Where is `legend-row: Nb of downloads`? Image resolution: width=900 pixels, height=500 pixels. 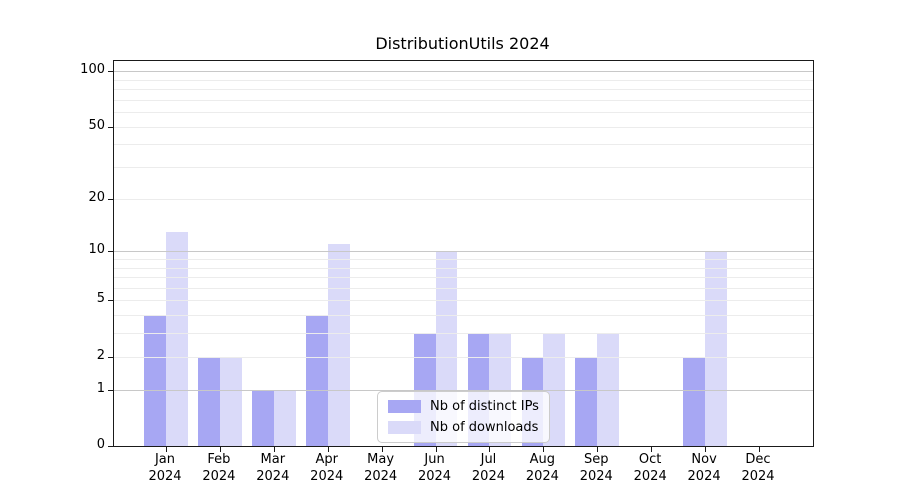 legend-row: Nb of downloads is located at coordinates (463, 427).